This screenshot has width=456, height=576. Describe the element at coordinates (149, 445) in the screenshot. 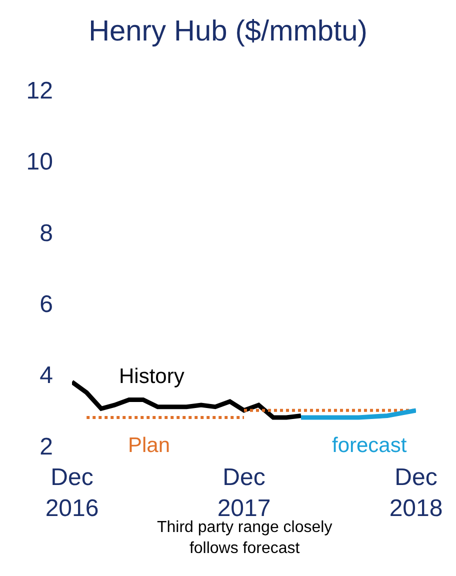

I see `series-label: Plan` at that location.